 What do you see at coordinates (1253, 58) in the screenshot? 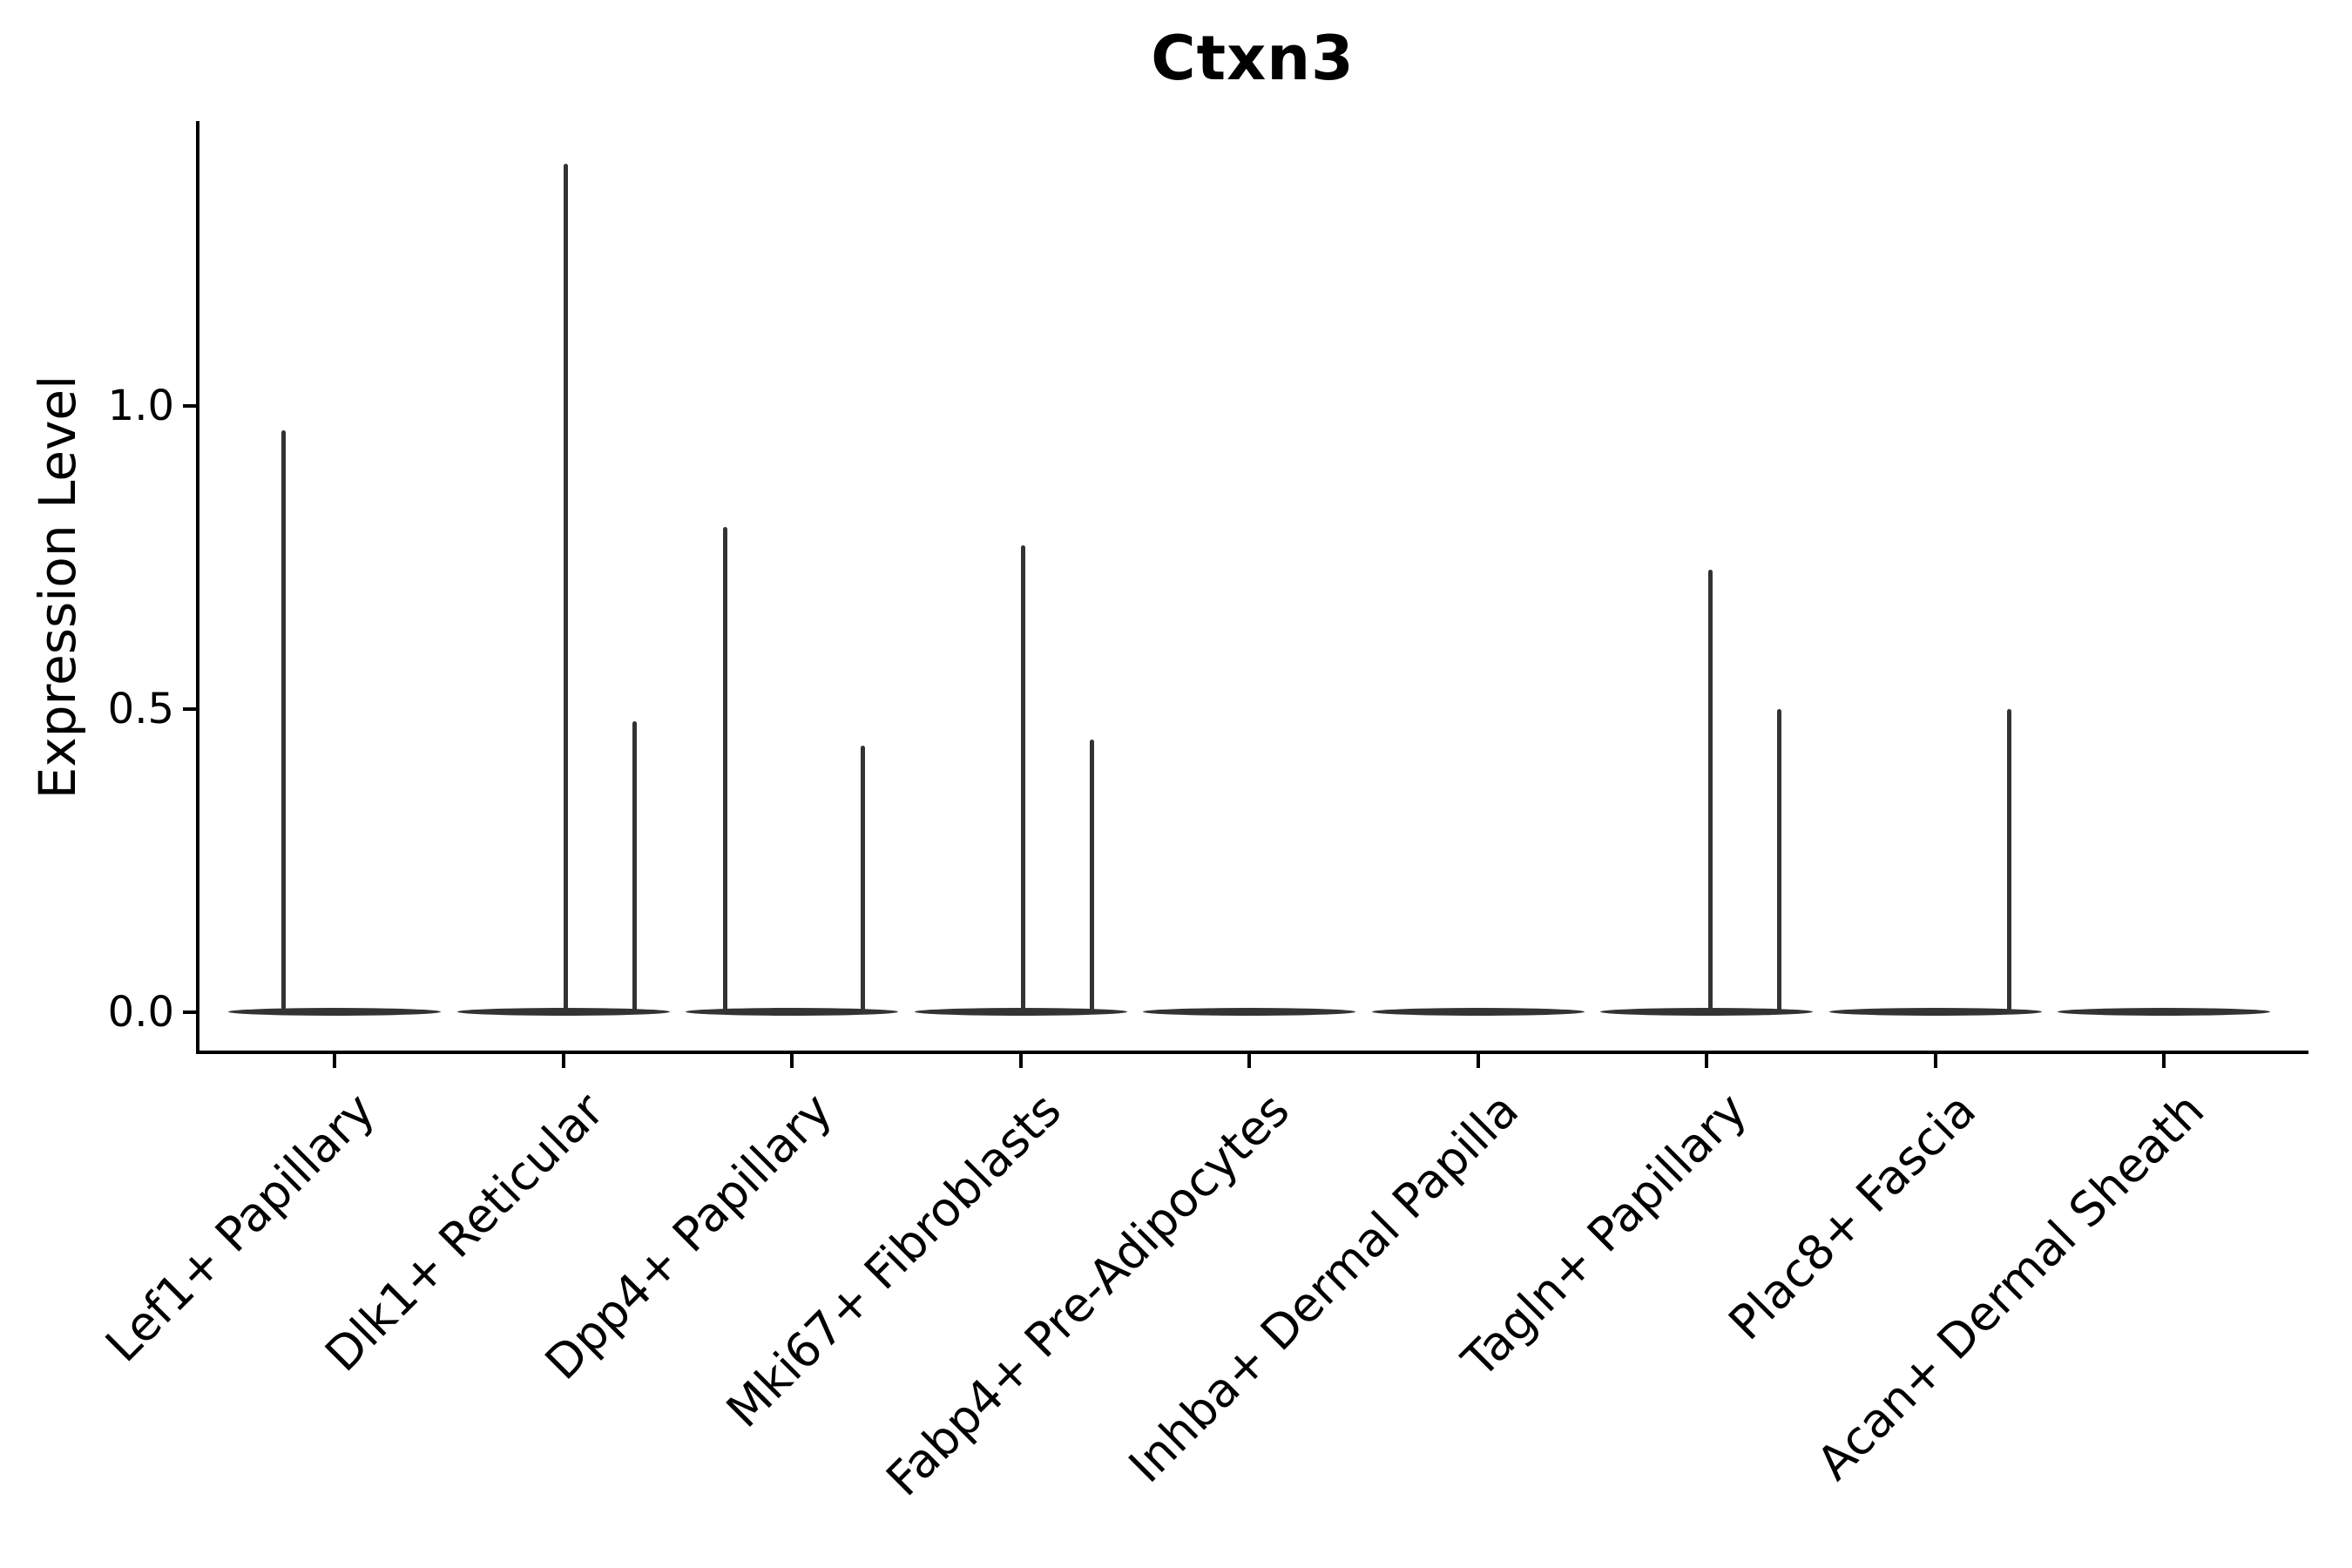
I see `plot-title: Ctxn3` at bounding box center [1253, 58].